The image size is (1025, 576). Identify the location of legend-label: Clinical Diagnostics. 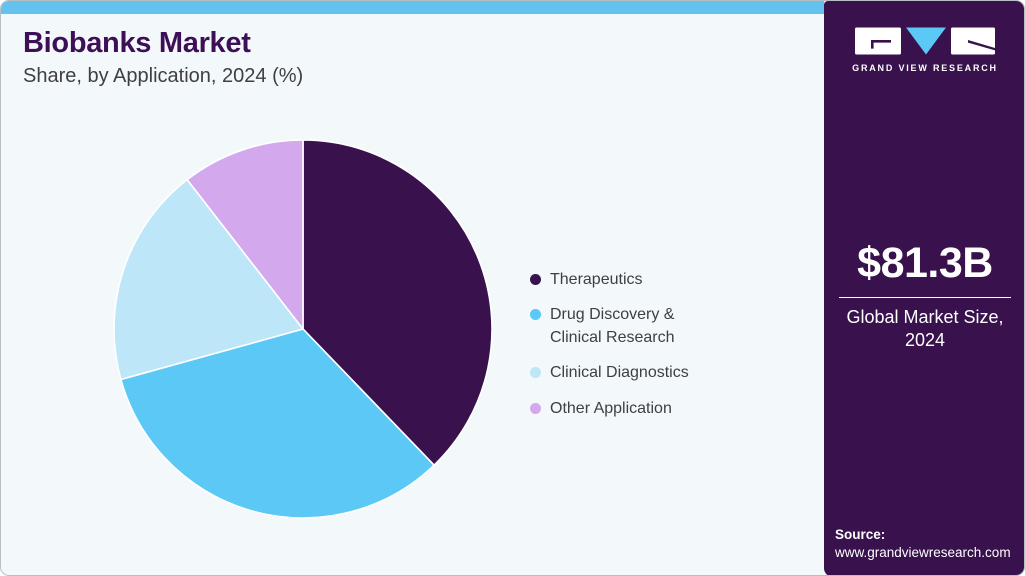
(619, 373).